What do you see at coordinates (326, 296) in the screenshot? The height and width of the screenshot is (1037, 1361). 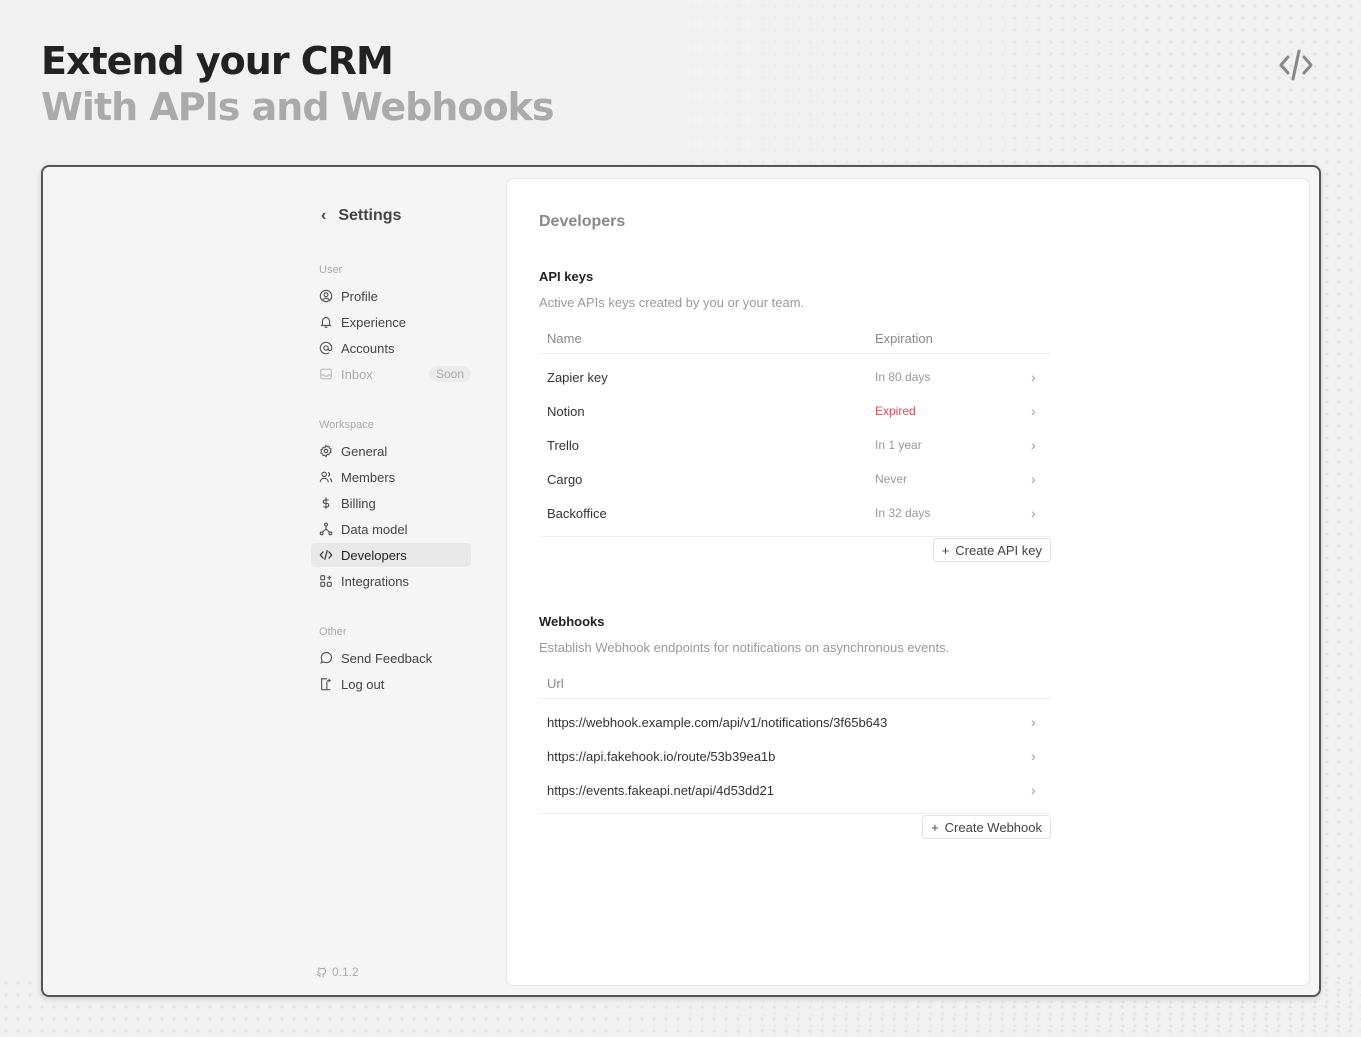 I see `user-circle-icon` at bounding box center [326, 296].